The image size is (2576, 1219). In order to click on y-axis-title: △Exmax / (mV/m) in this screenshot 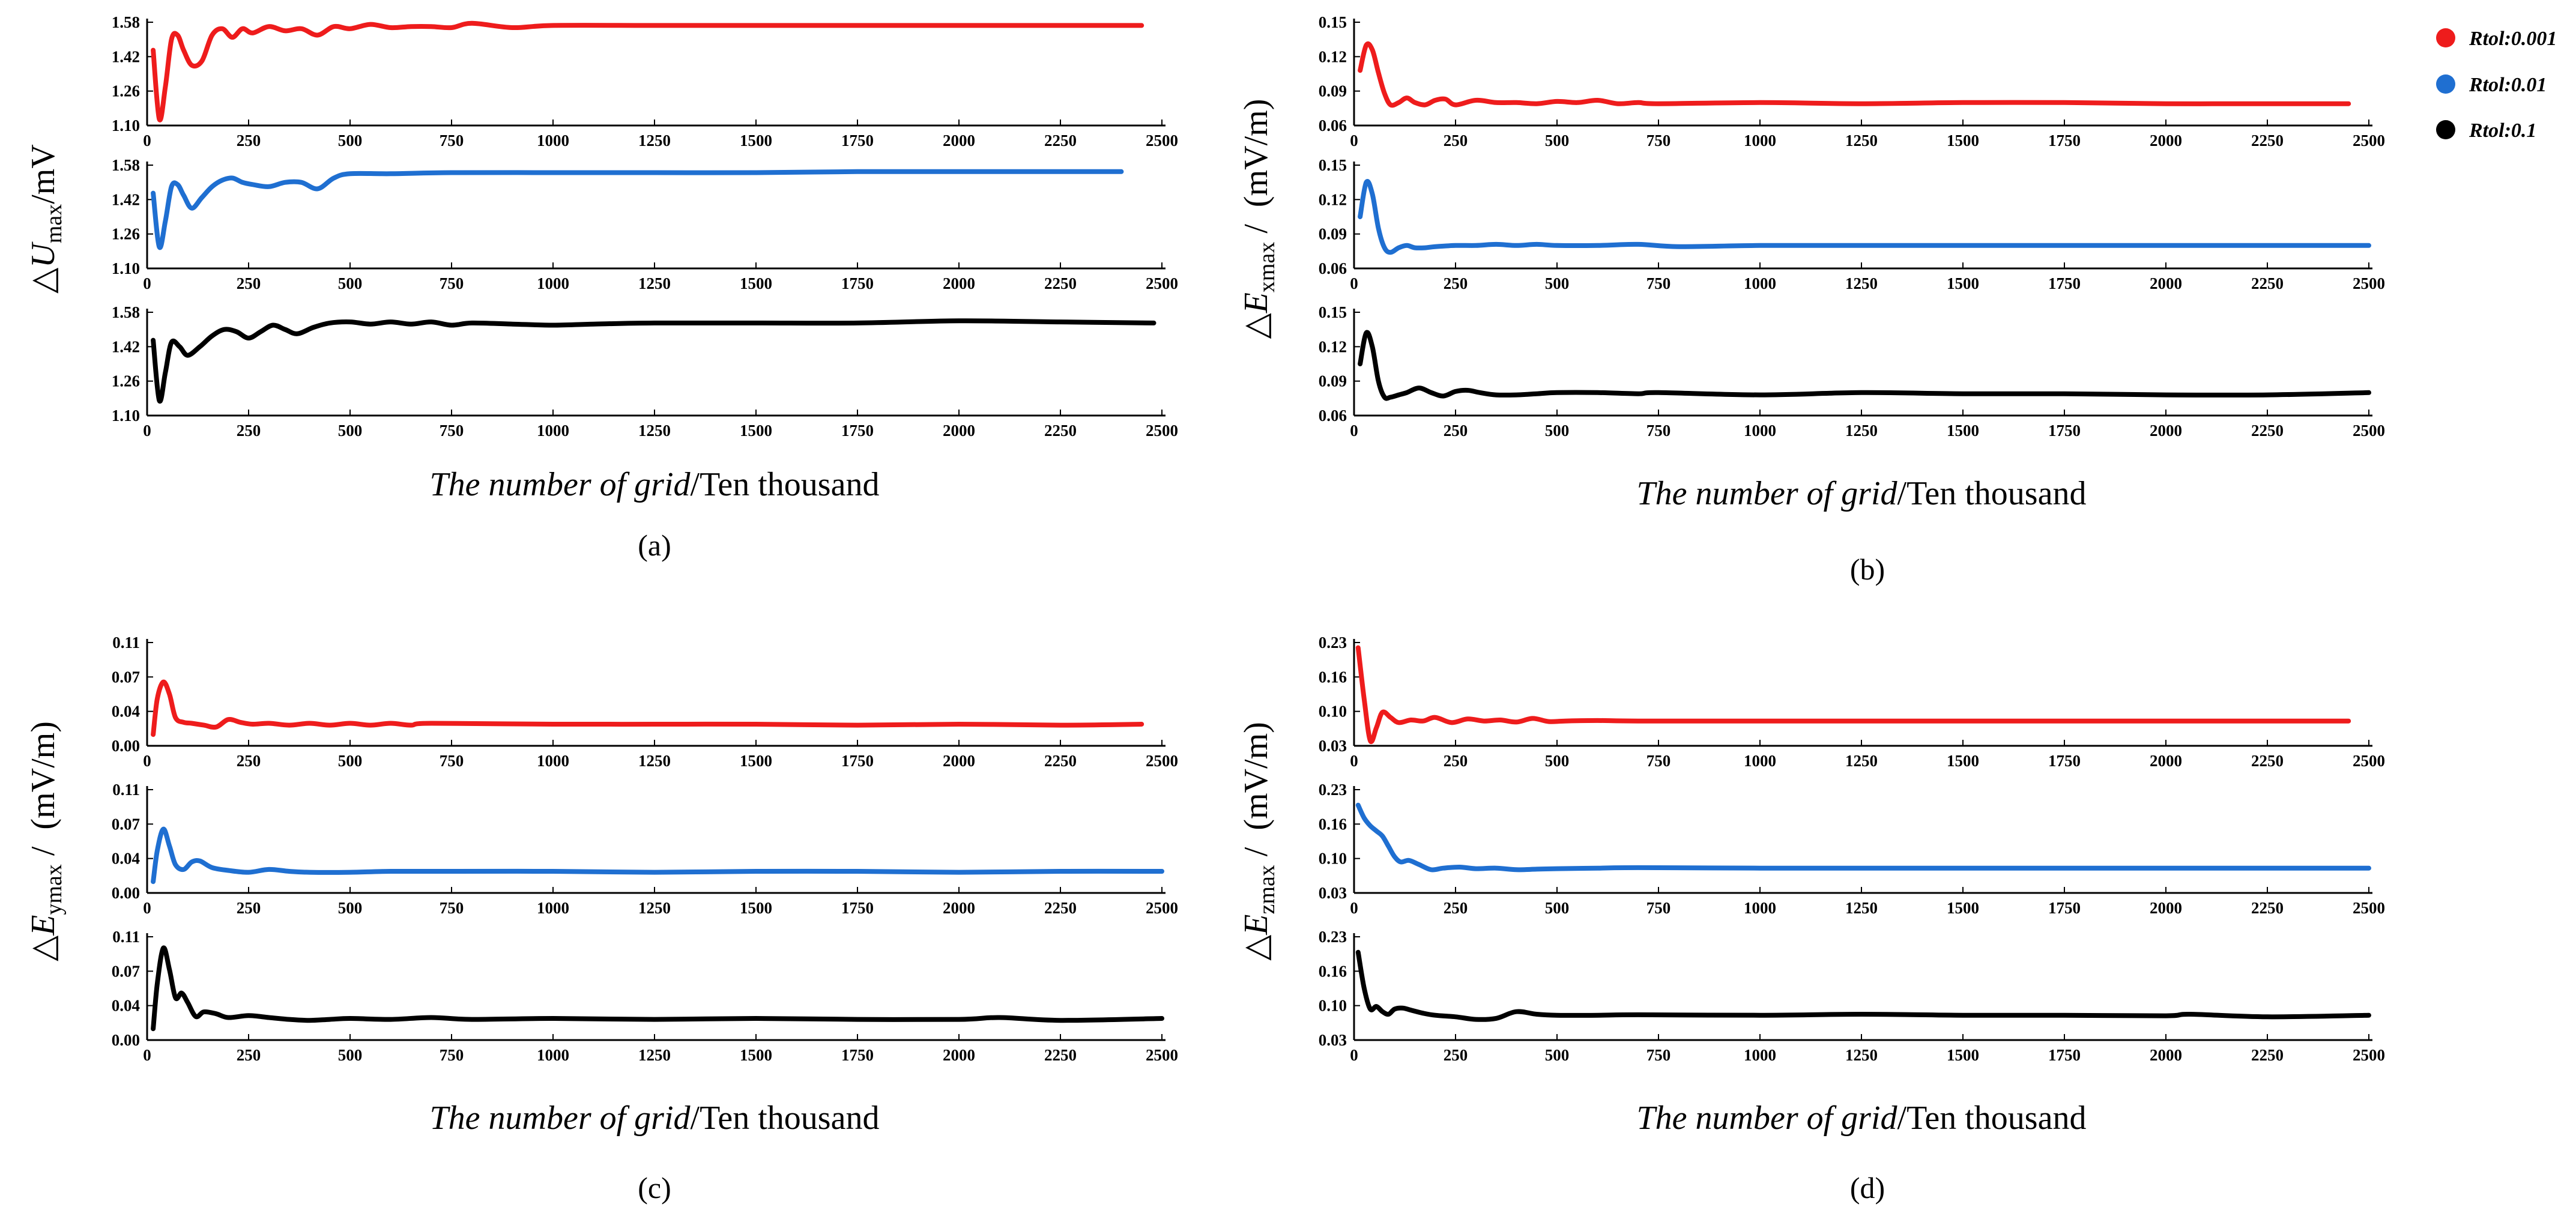, I will do `click(1259, 219)`.